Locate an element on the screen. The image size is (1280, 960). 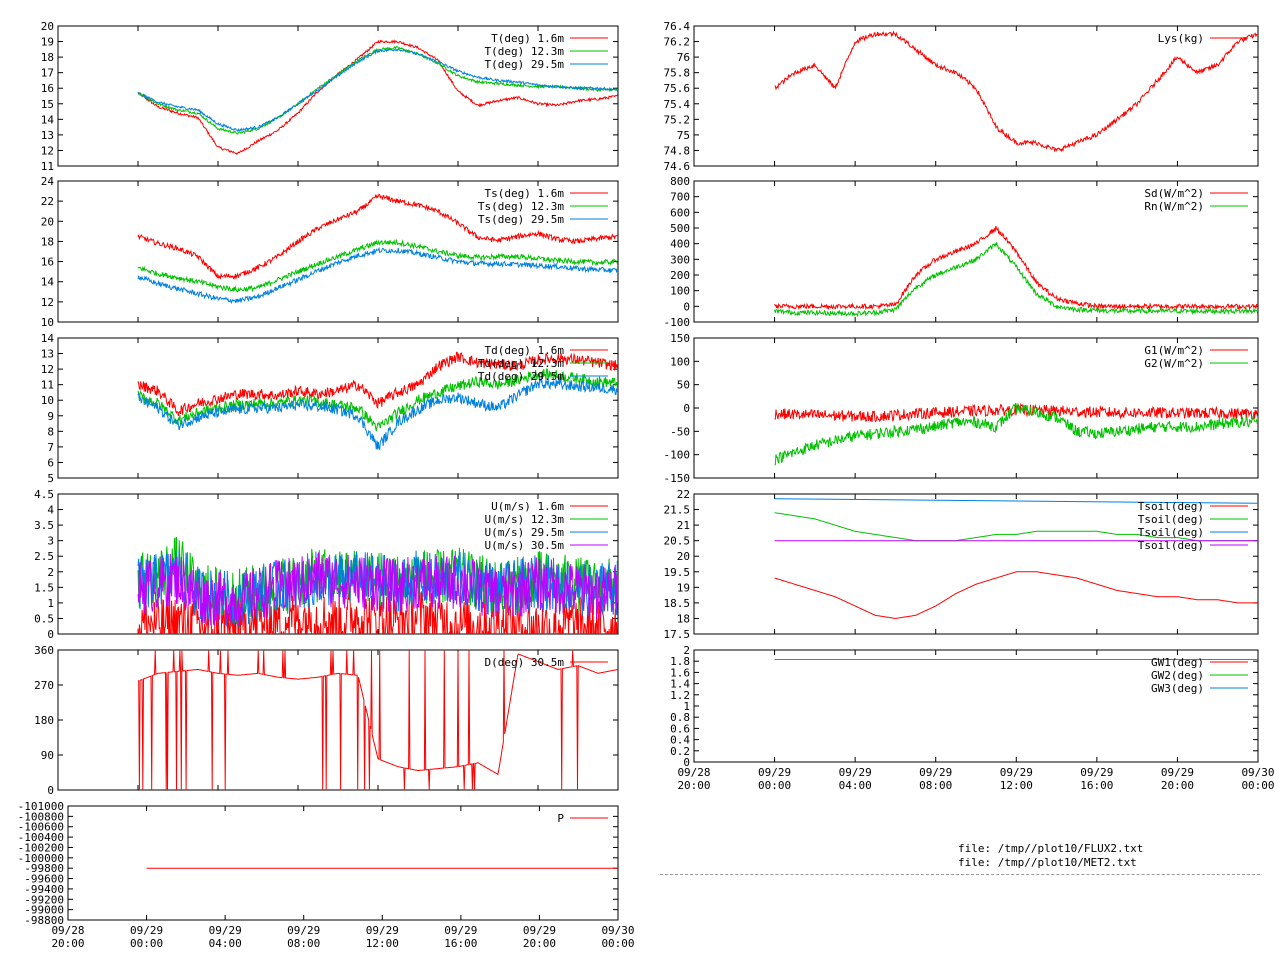
y-tick-label: 74.8 is located at coordinates (677, 150).